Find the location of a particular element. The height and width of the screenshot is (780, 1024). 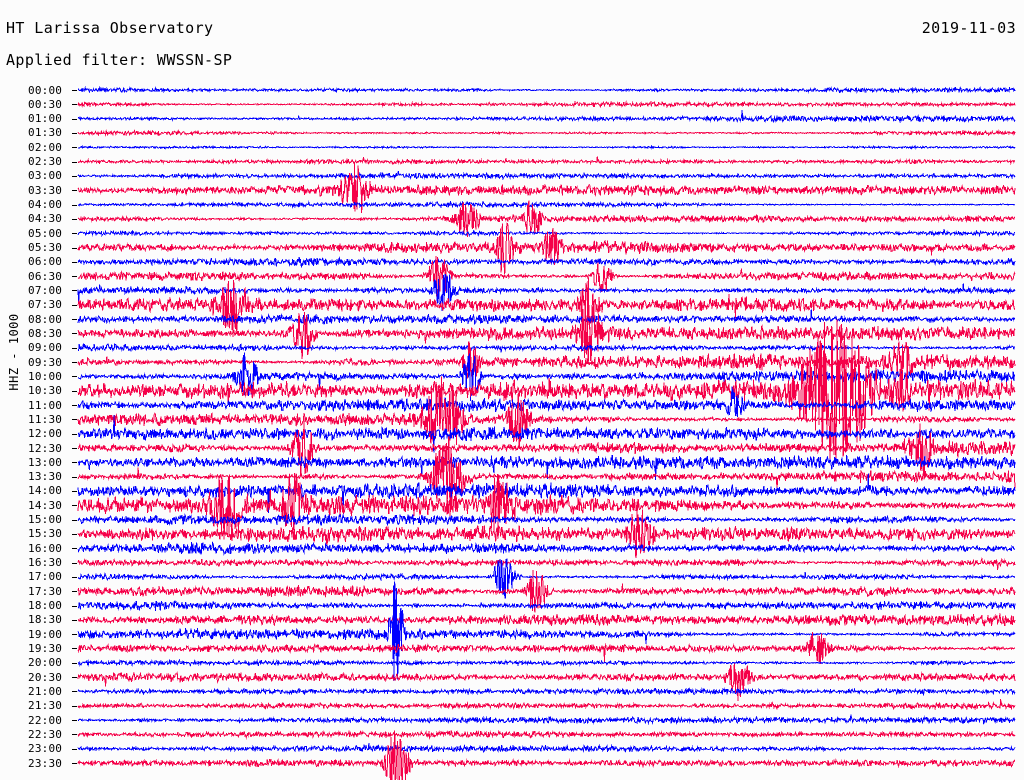

time-tick-label: 18:00 is located at coordinates (45, 606).